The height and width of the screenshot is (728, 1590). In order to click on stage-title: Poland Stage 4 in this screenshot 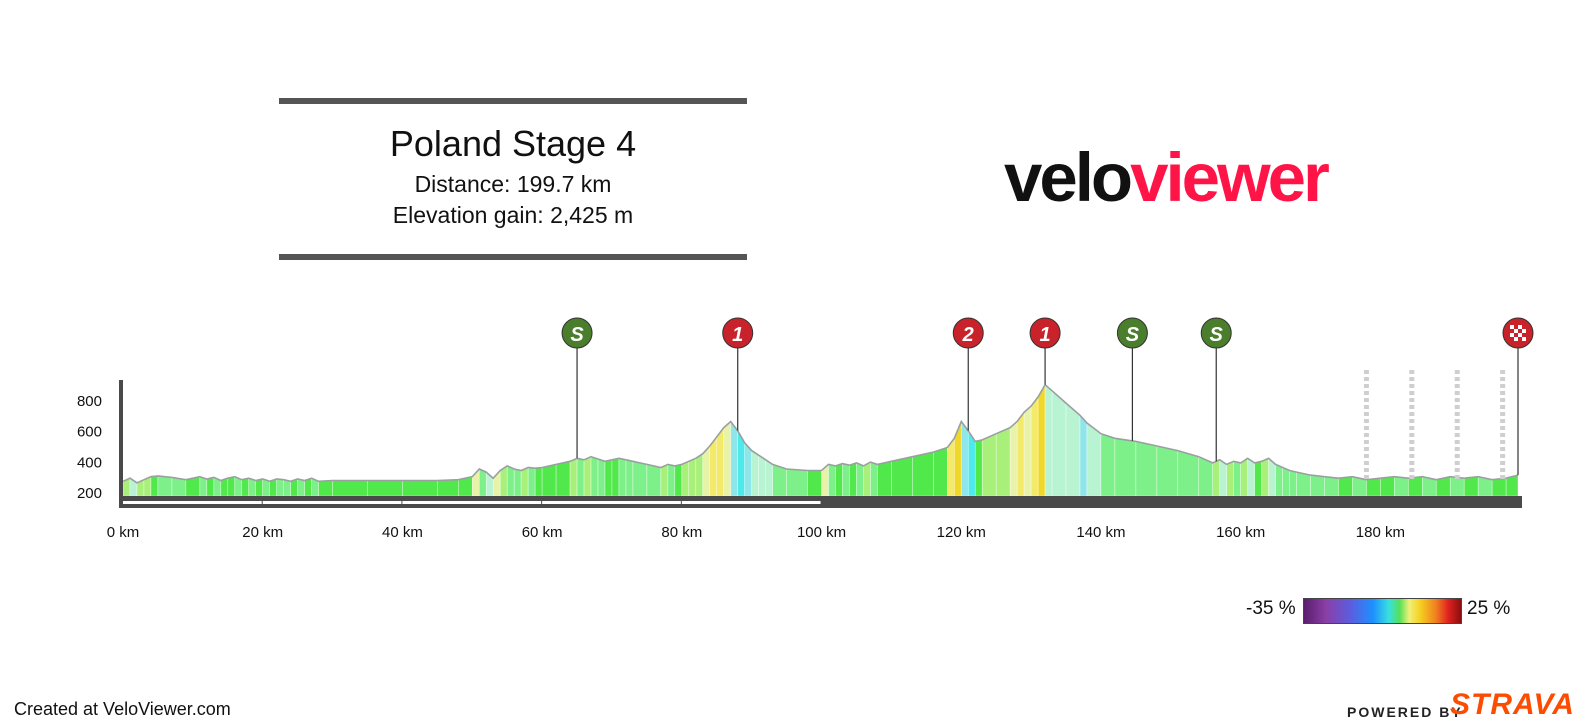, I will do `click(513, 143)`.